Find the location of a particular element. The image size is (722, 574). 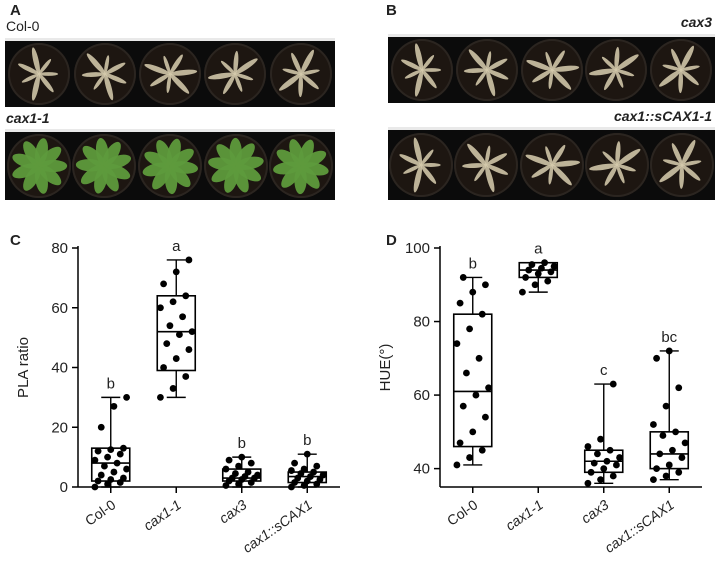

cax1-scax1-1-rosette is located at coordinates (485, 168).